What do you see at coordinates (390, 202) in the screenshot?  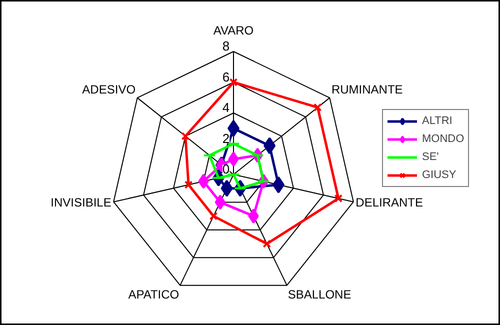 I see `spoke-label: DELIRANTE` at bounding box center [390, 202].